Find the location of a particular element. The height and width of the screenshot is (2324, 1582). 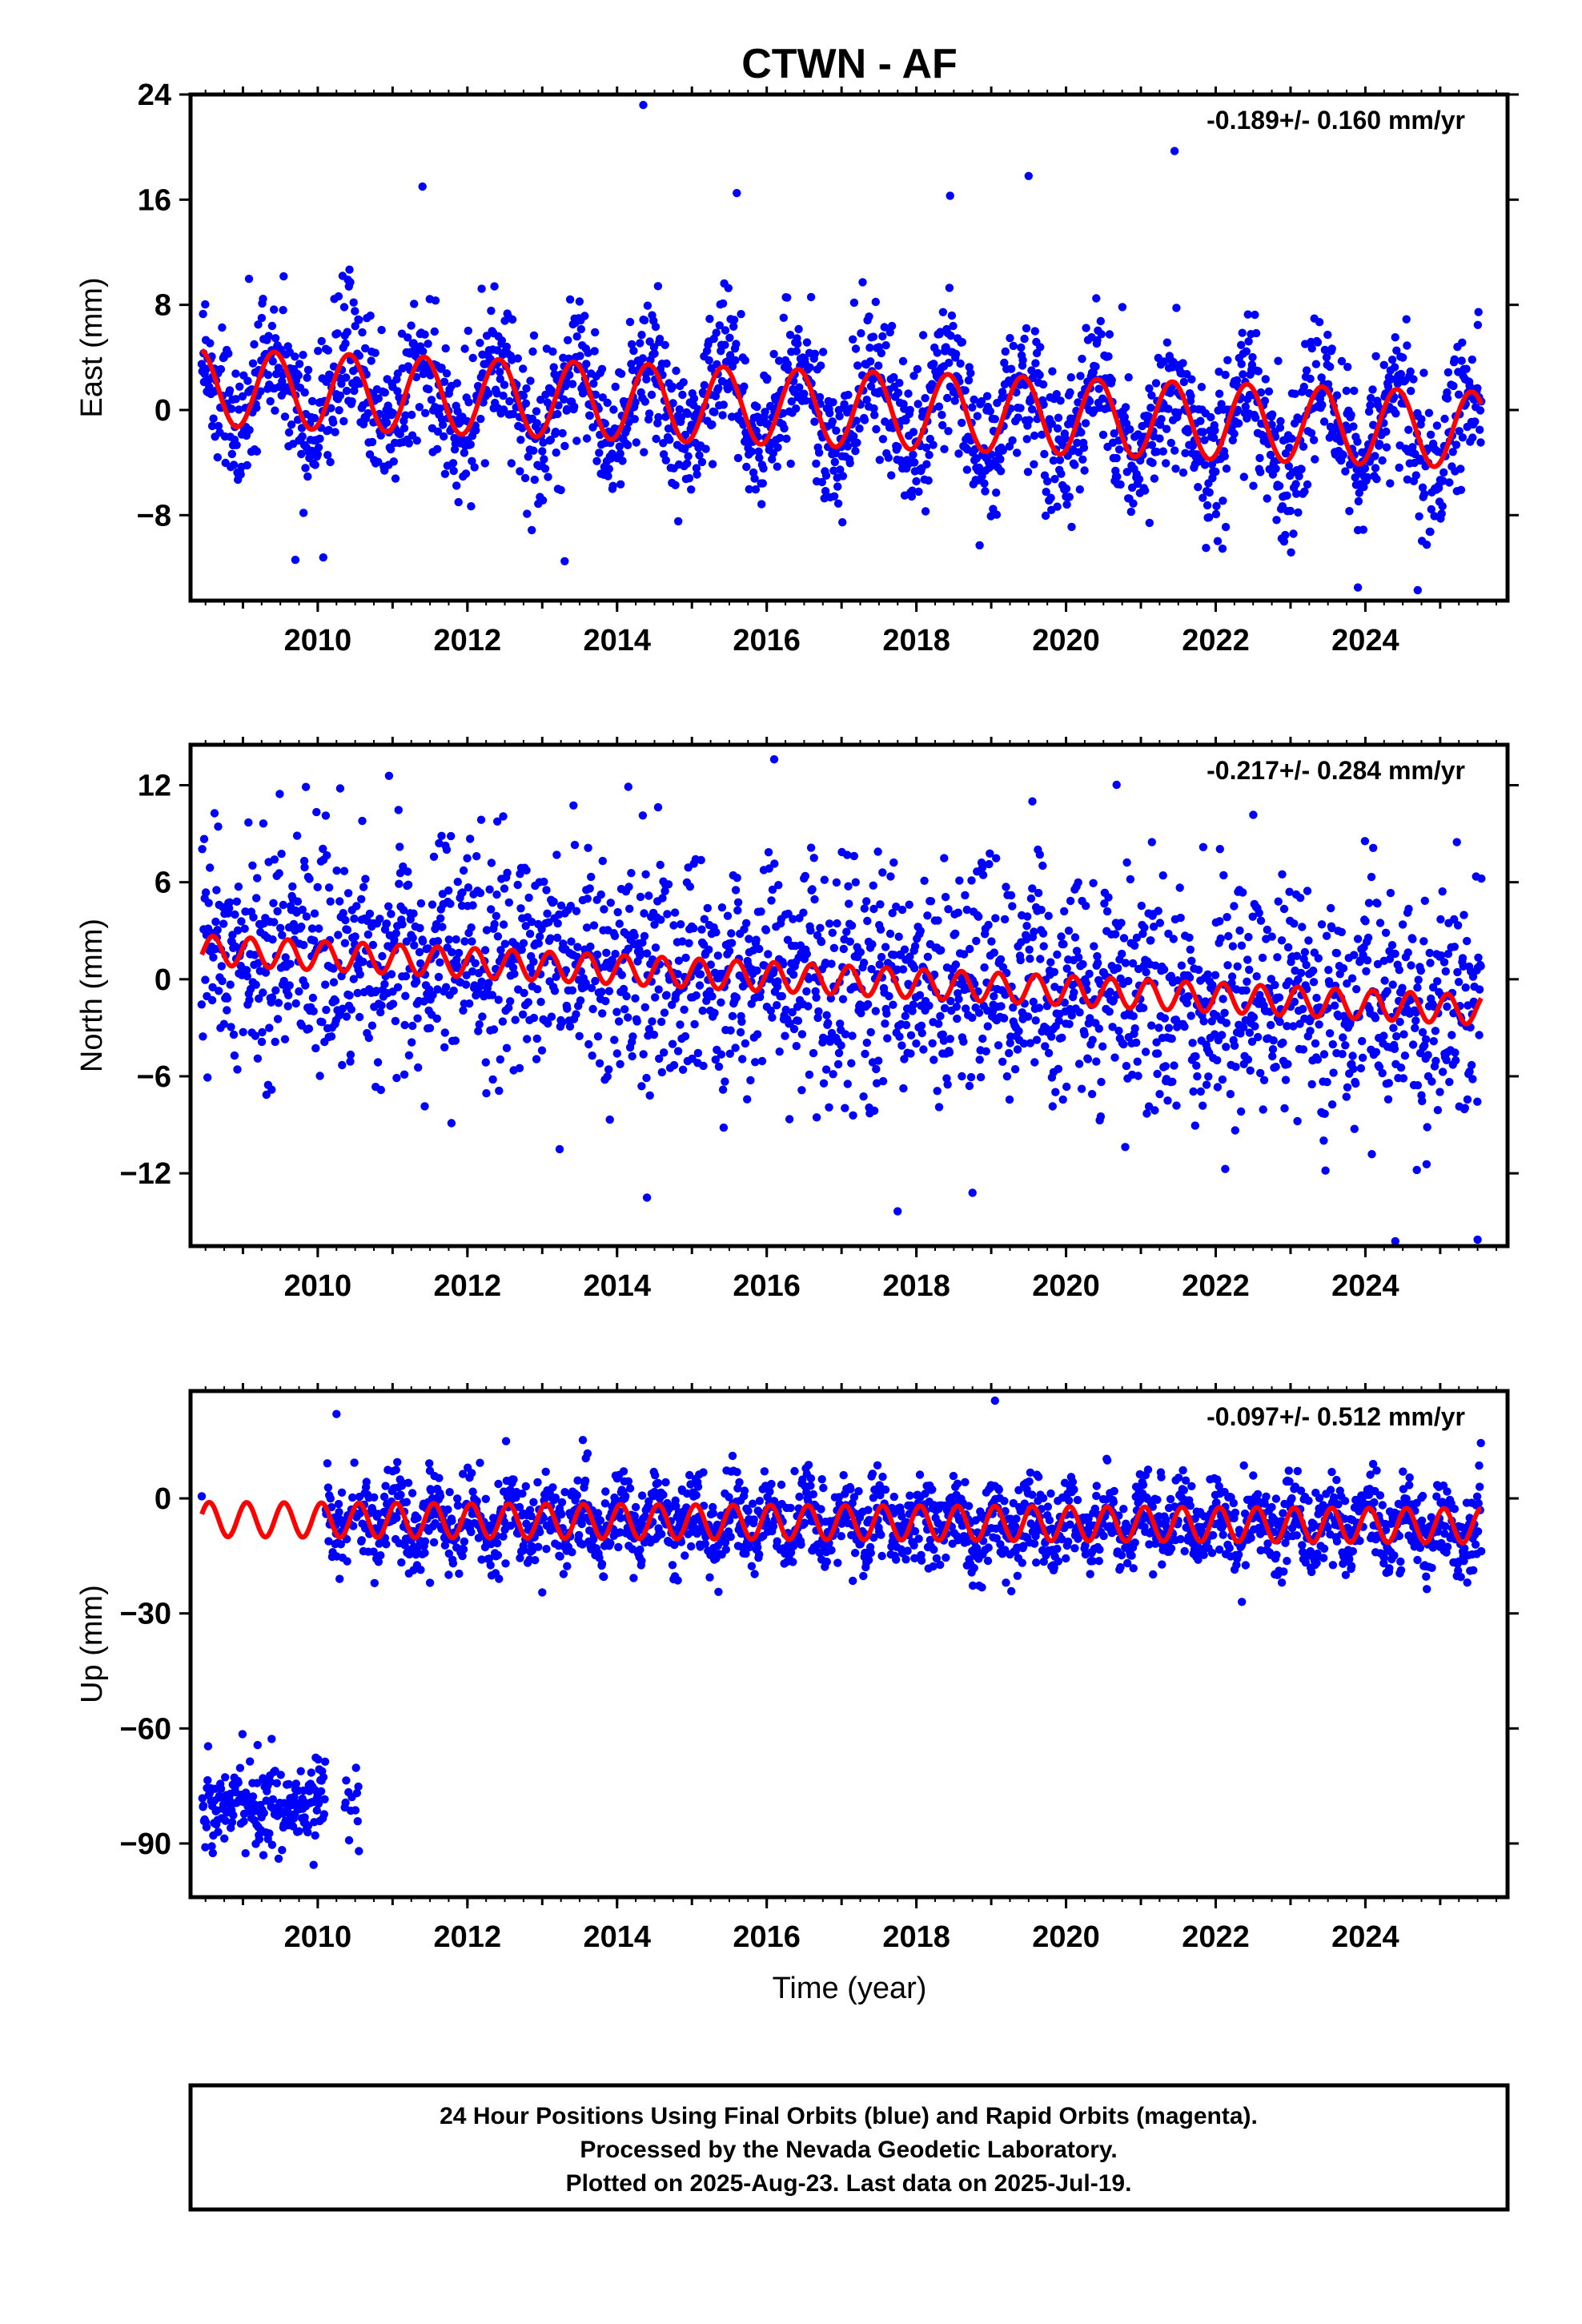

x-tick-label: 2014 is located at coordinates (617, 640).